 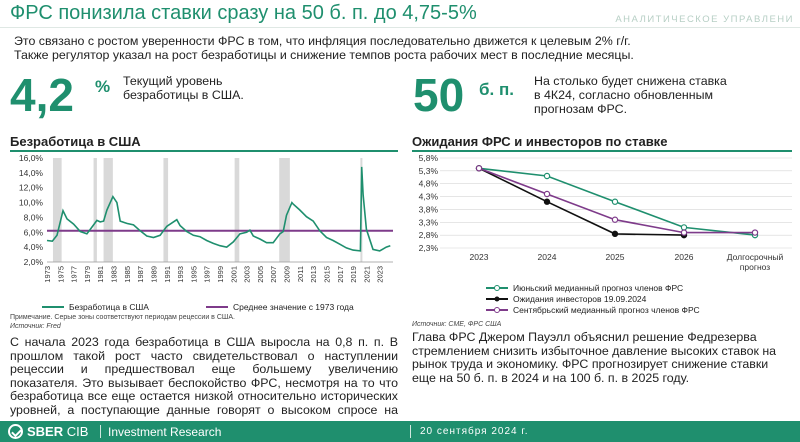 I want to click on x-tick-label: 2021, so click(x=366, y=274).